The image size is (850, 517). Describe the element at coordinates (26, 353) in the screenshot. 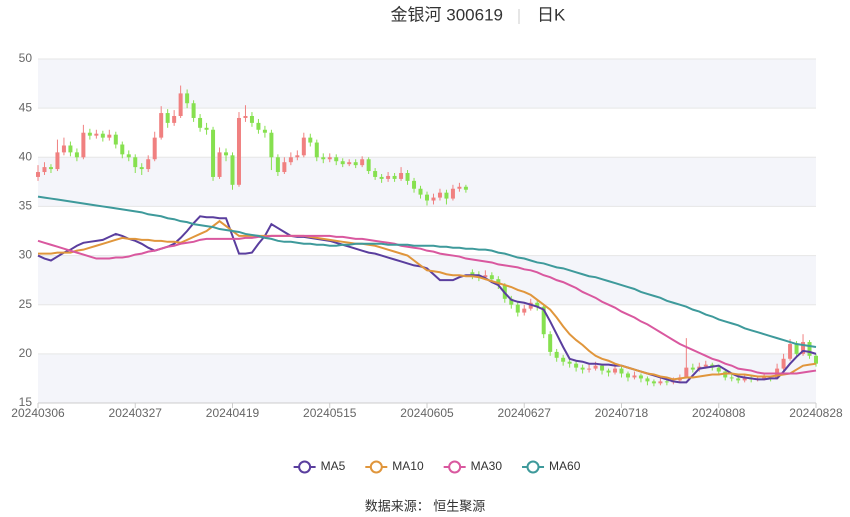

I see `y-tick-label: 20` at that location.